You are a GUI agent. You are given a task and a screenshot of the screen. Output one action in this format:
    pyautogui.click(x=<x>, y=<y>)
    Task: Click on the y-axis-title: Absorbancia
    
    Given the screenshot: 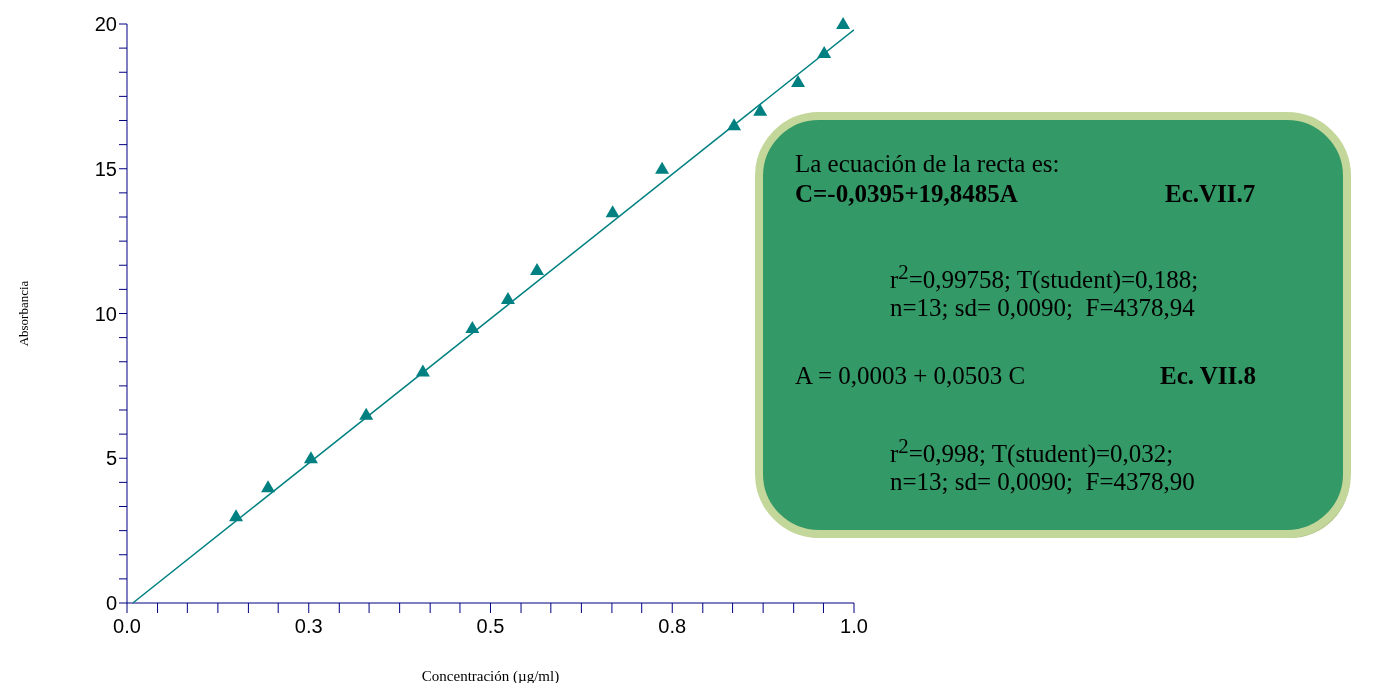 What is the action you would take?
    pyautogui.click(x=23, y=313)
    